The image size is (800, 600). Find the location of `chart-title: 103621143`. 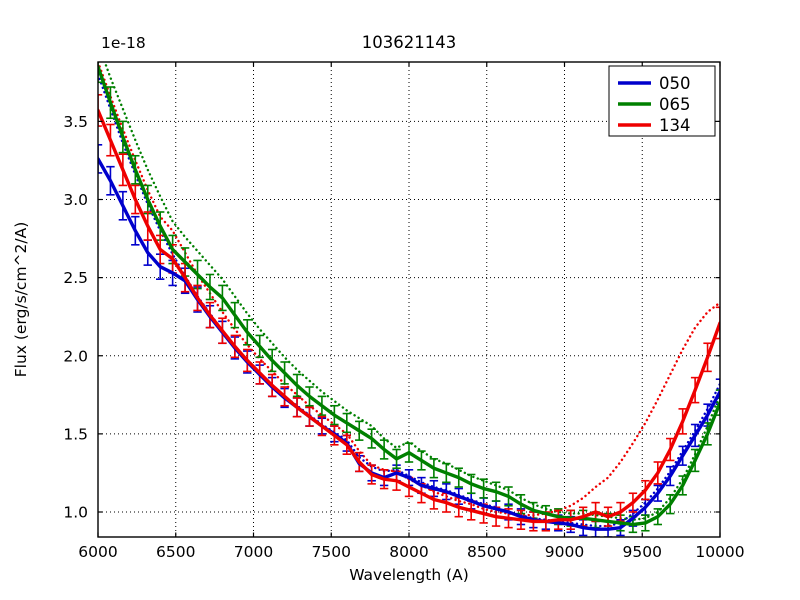

chart-title: 103621143 is located at coordinates (409, 42).